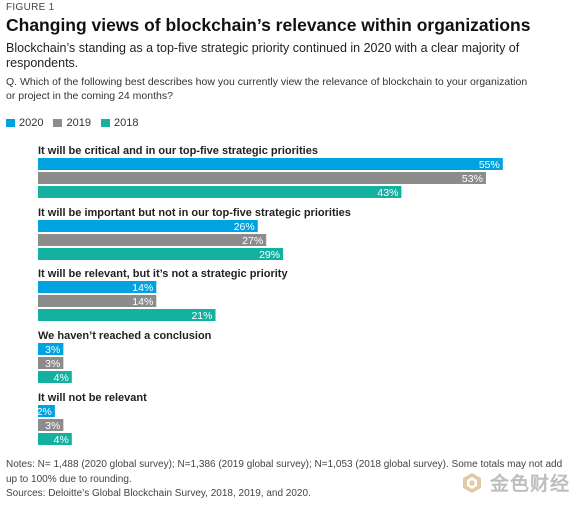 Image resolution: width=578 pixels, height=506 pixels. What do you see at coordinates (92, 398) in the screenshot?
I see `category-label: It will not be relevant` at bounding box center [92, 398].